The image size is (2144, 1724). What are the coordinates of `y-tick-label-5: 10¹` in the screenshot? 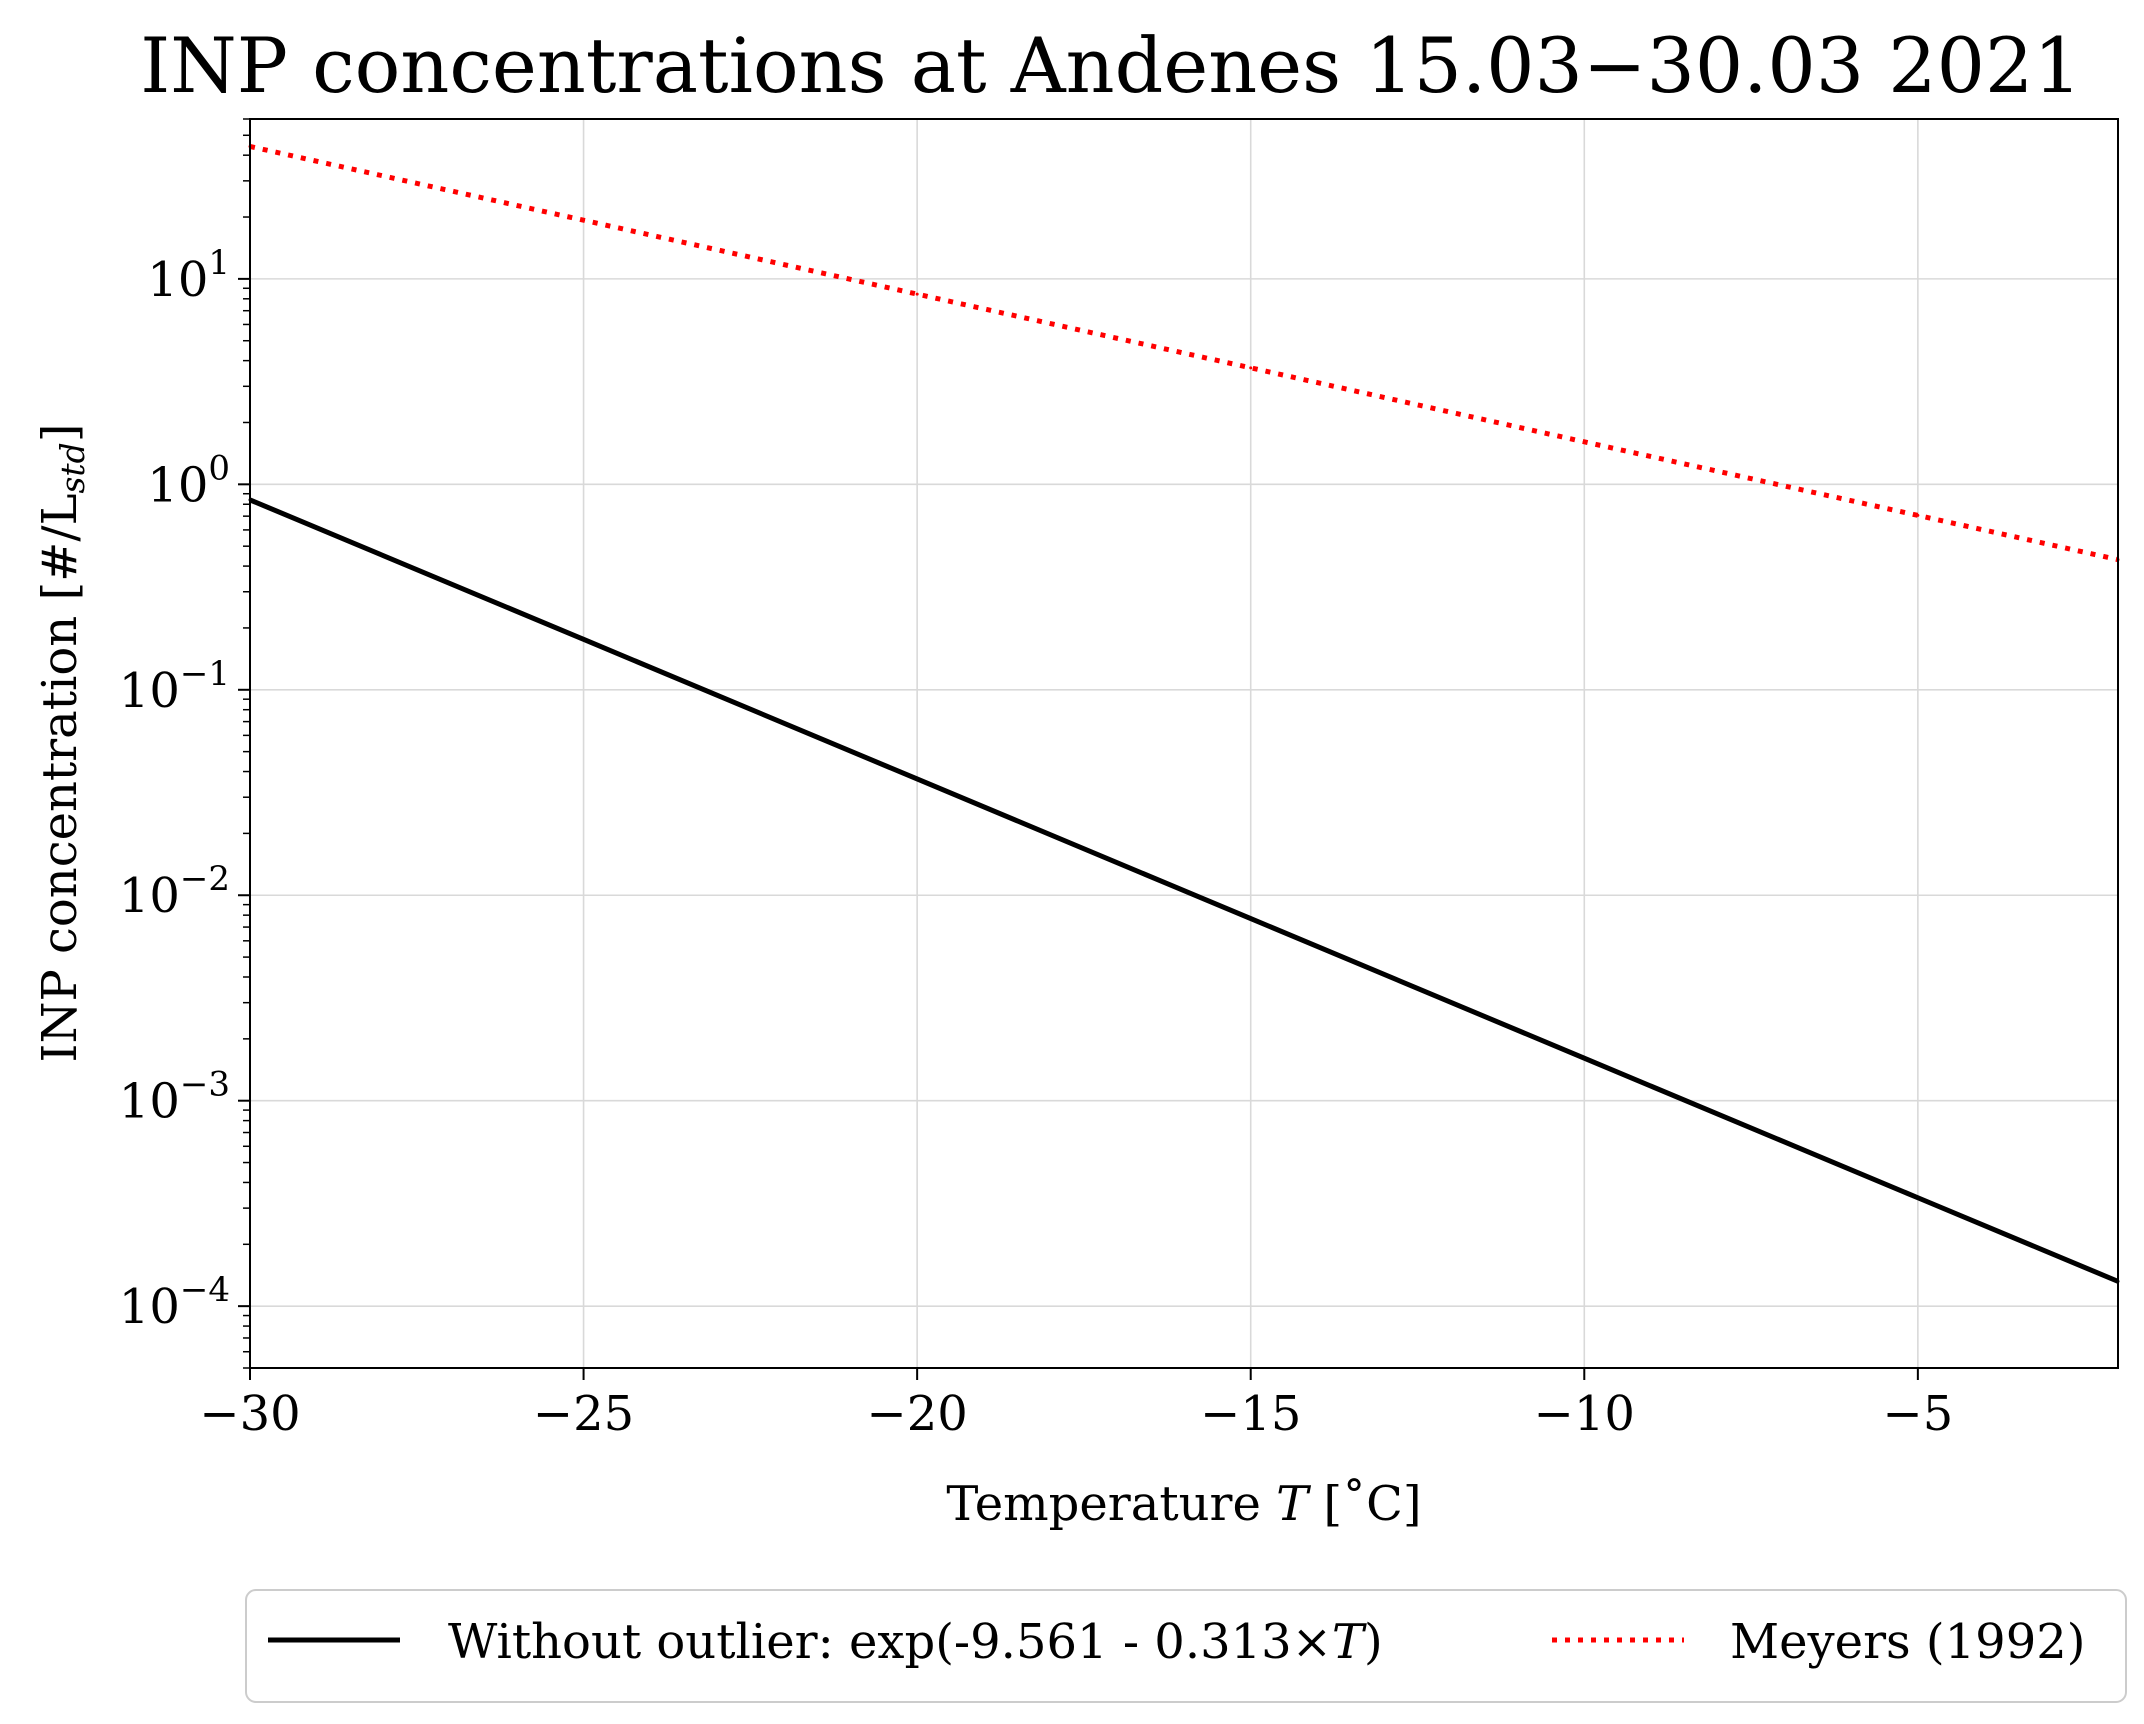 It's located at (188, 275).